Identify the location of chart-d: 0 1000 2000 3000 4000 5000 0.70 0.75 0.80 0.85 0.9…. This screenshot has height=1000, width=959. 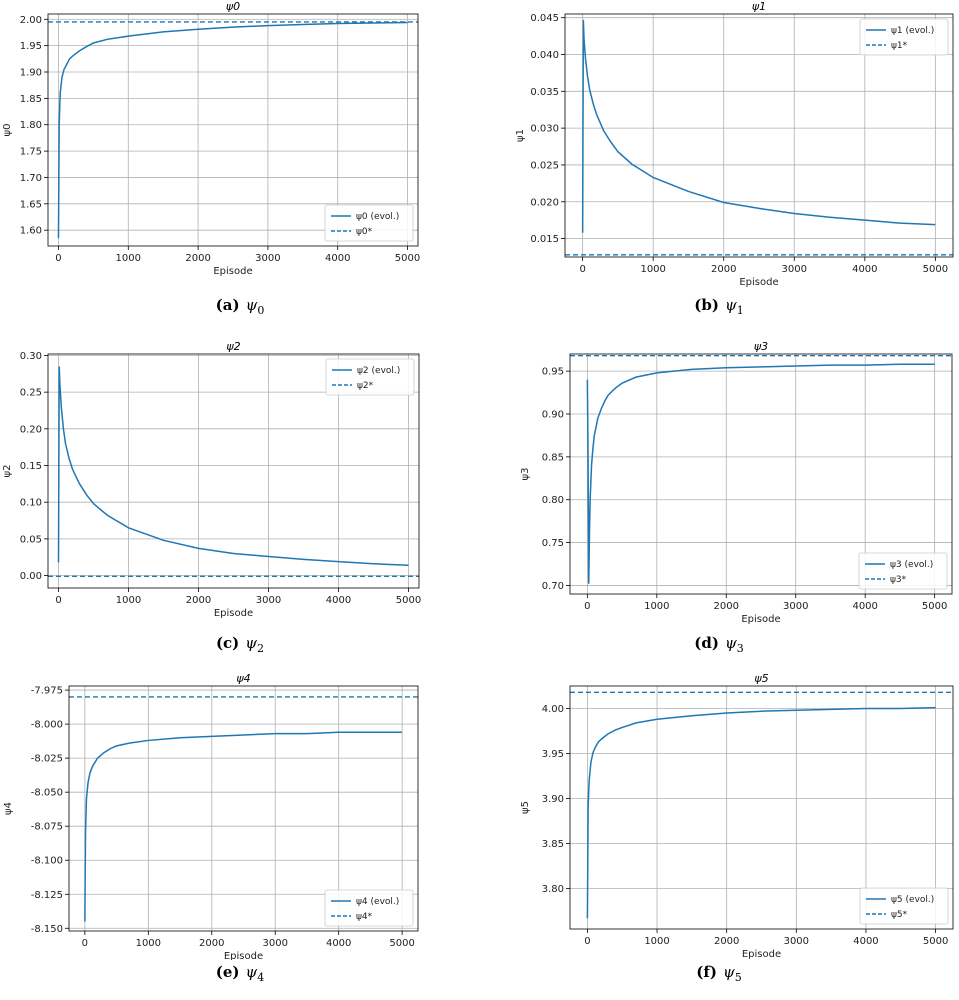
(736, 482).